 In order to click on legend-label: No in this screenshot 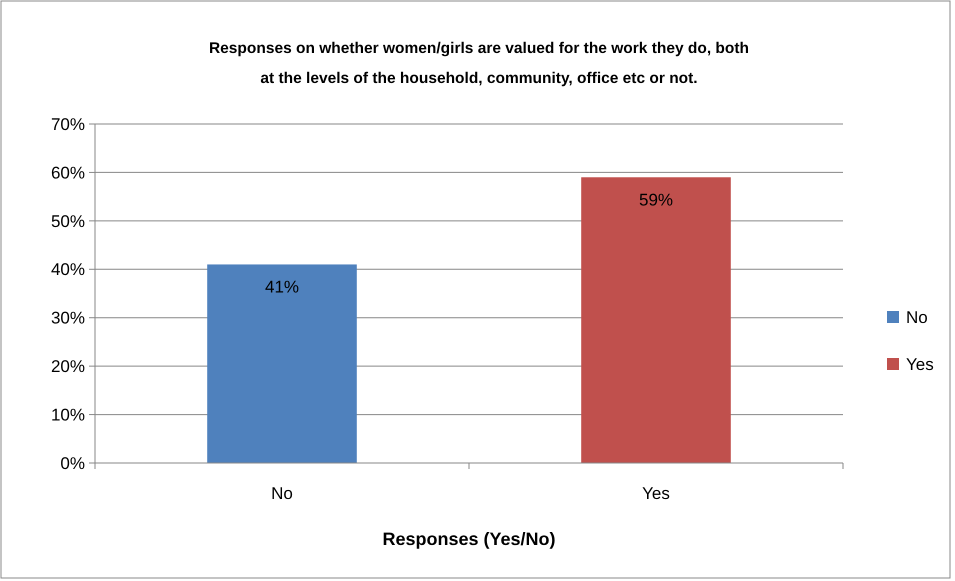, I will do `click(917, 317)`.